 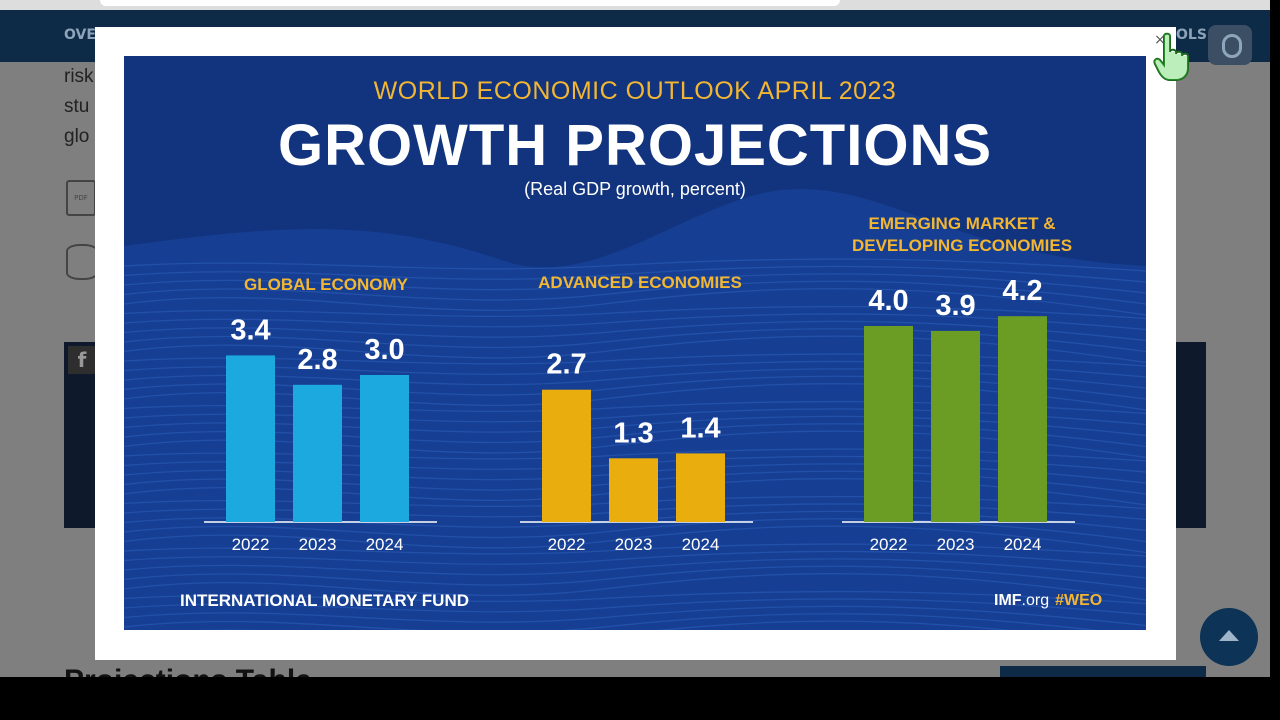 I want to click on x-tick-label-emerging-2024: 2024, so click(x=1023, y=544).